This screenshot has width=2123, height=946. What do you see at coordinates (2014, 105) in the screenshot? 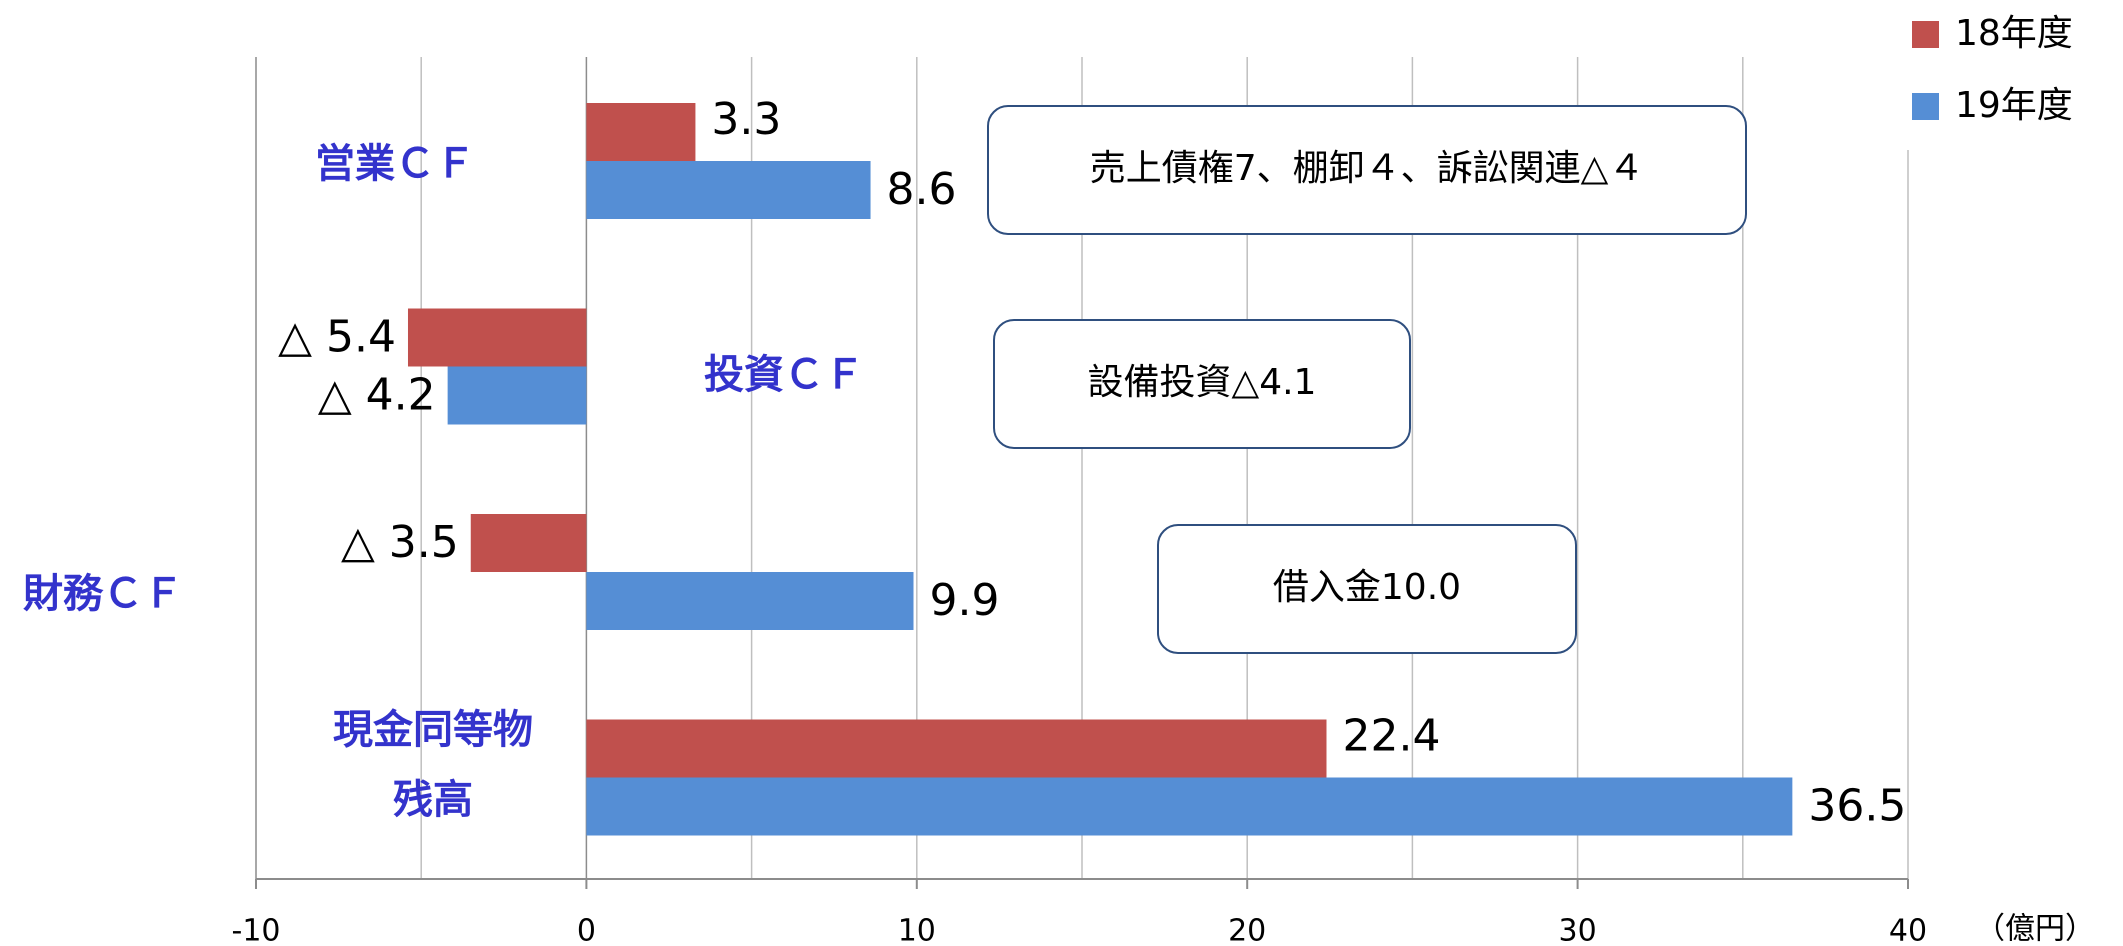
I see `legend-label: 19年度` at bounding box center [2014, 105].